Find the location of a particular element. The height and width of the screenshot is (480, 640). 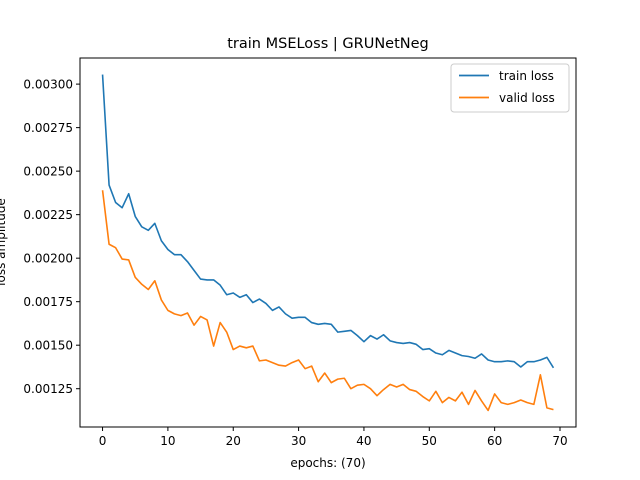

y-tick-label: 0.00150 is located at coordinates (48, 346).